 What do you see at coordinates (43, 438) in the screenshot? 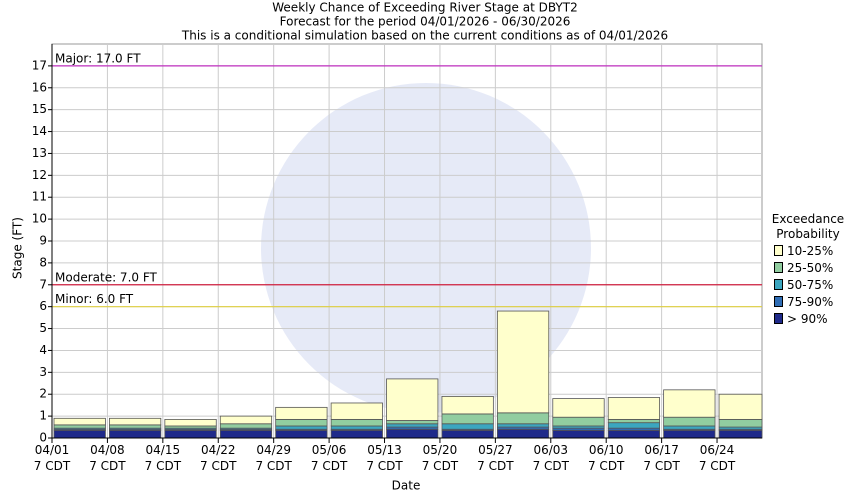
I see `y-tick-label: 0` at bounding box center [43, 438].